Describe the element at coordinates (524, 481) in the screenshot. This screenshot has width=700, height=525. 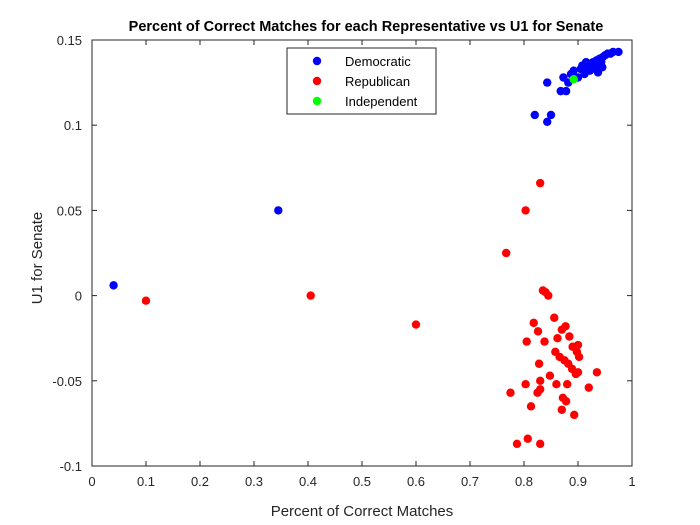
I see `x-tick-label: 0.8` at that location.